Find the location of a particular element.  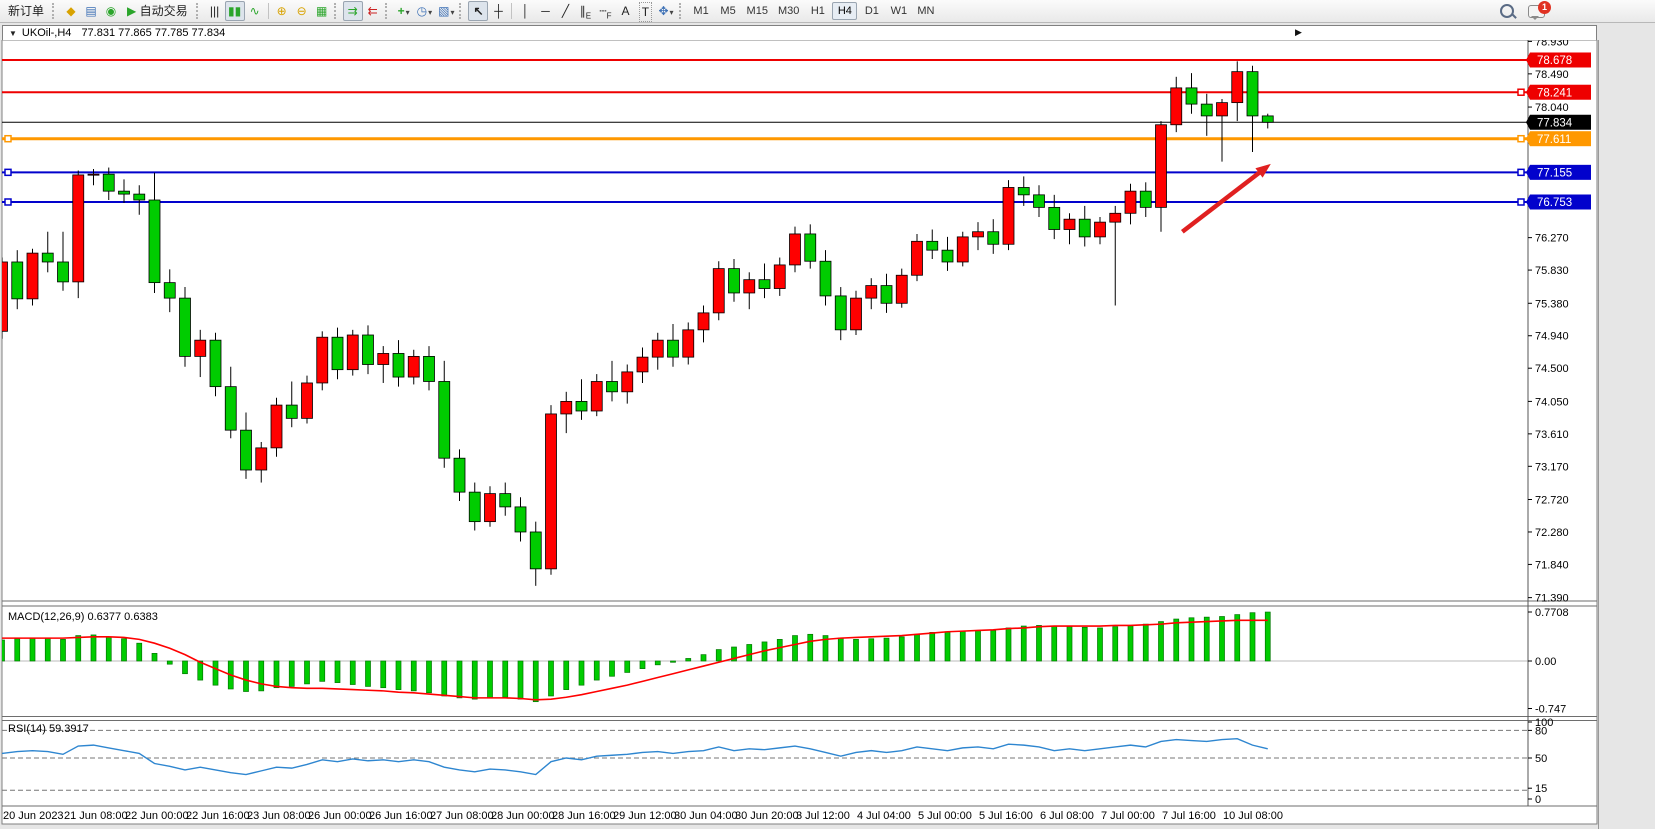

rsi-pane-label: RSI(14) 59.3917 is located at coordinates (48, 729).